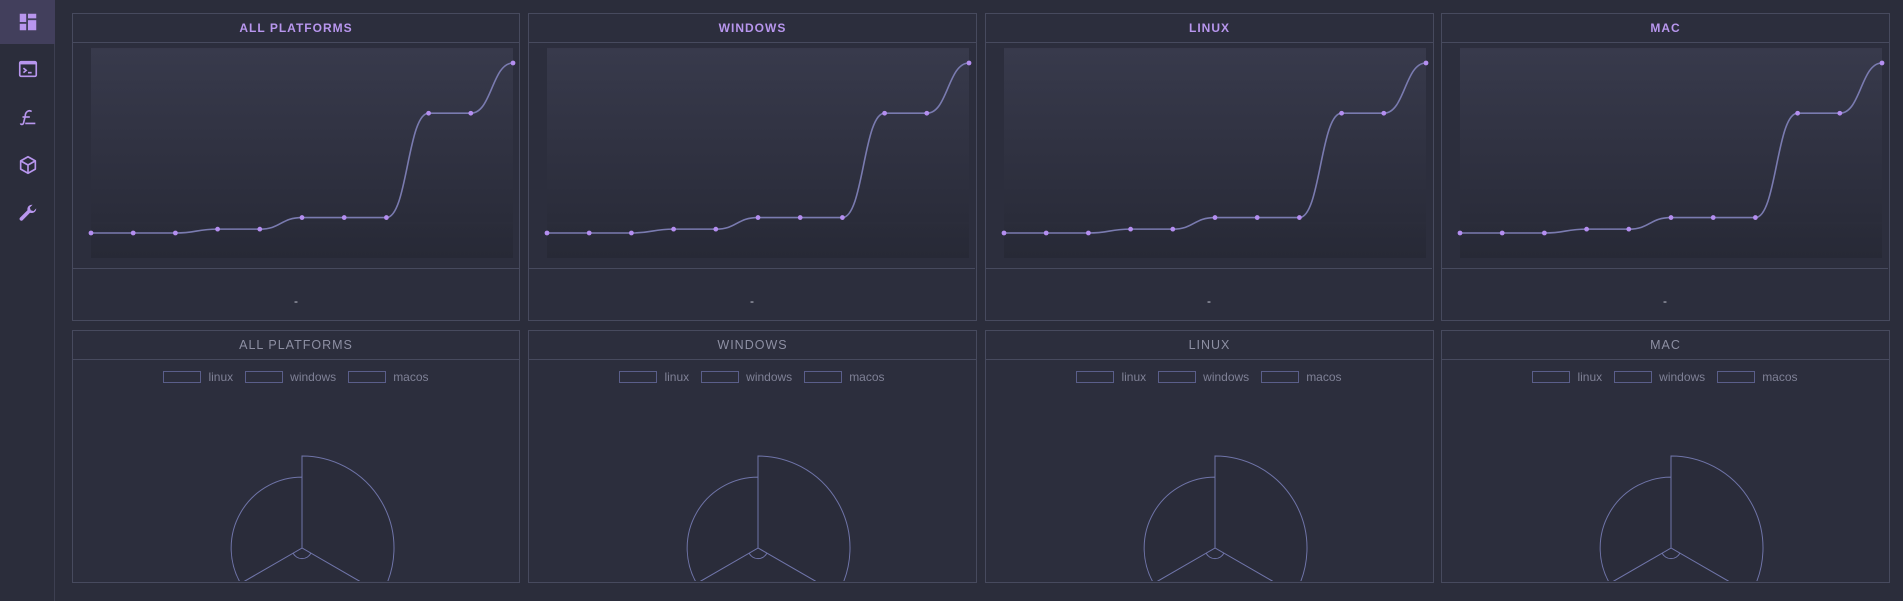  What do you see at coordinates (1665, 28) in the screenshot?
I see `panel-title: MAC` at bounding box center [1665, 28].